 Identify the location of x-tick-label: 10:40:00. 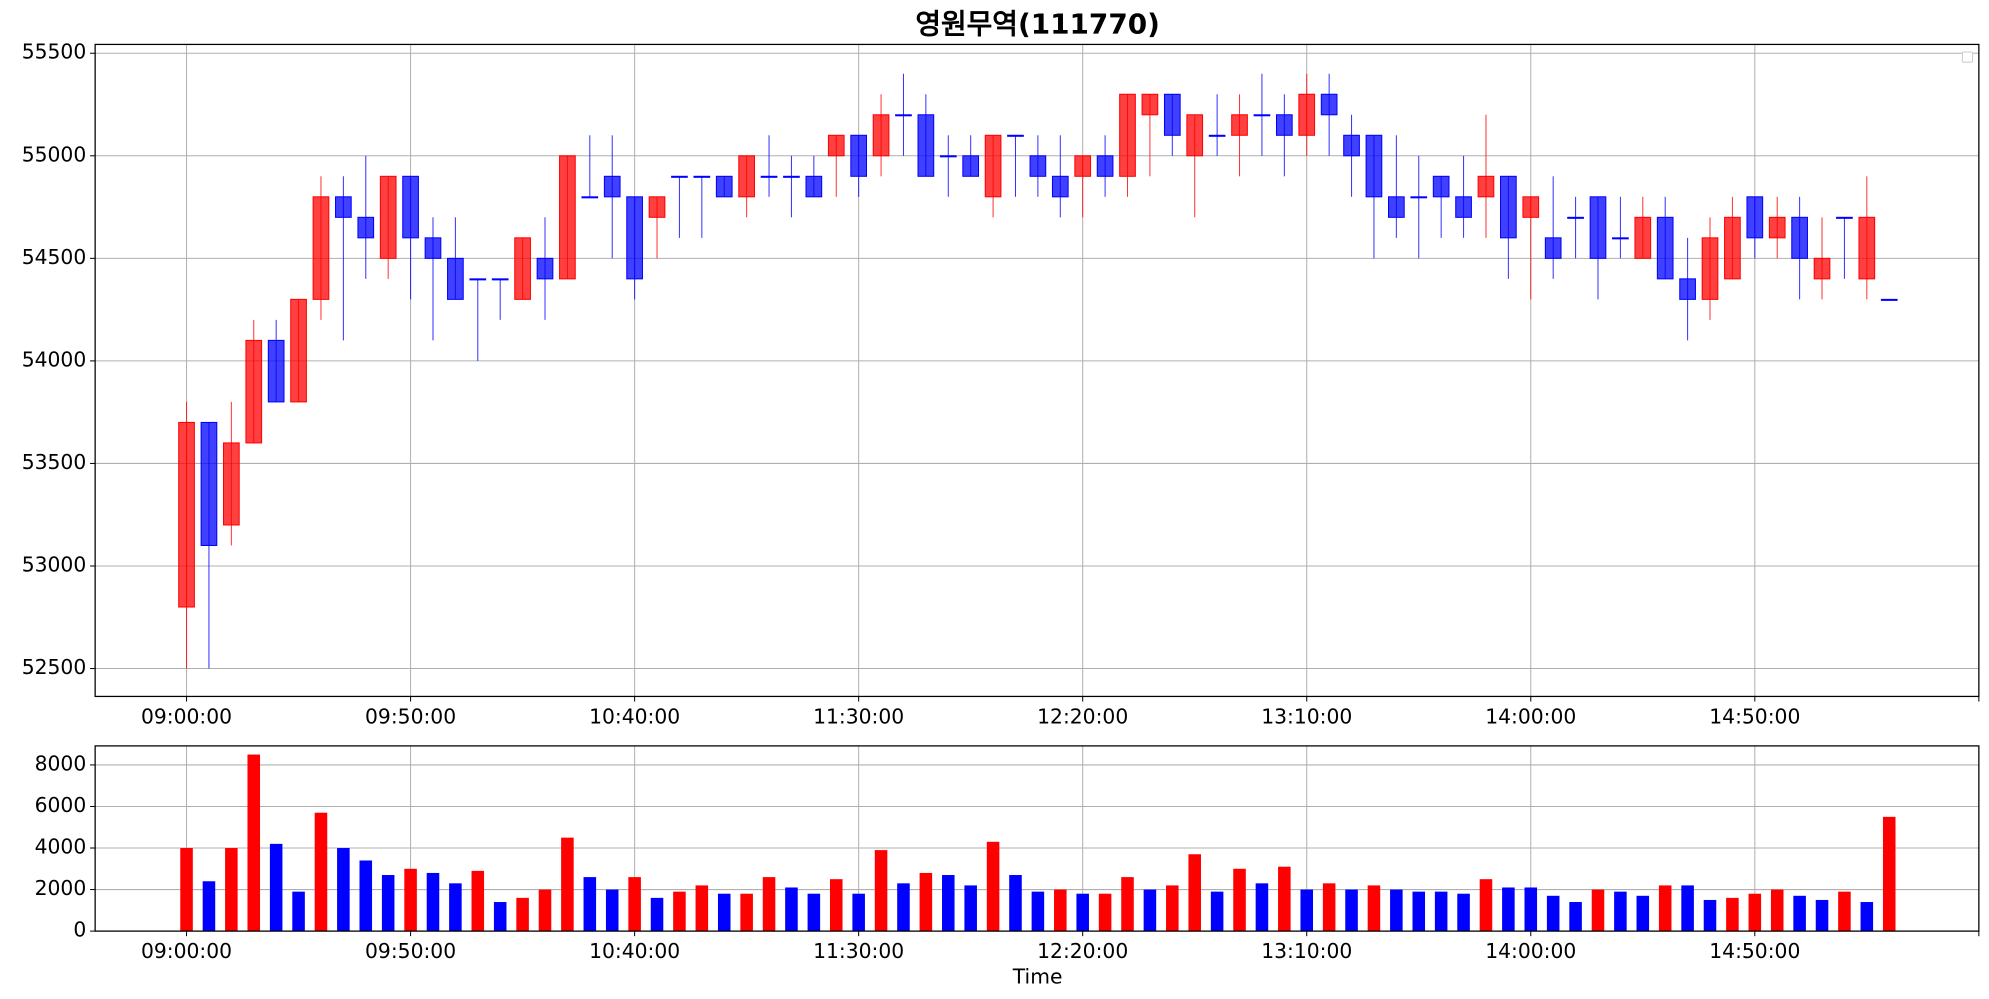
(634, 716).